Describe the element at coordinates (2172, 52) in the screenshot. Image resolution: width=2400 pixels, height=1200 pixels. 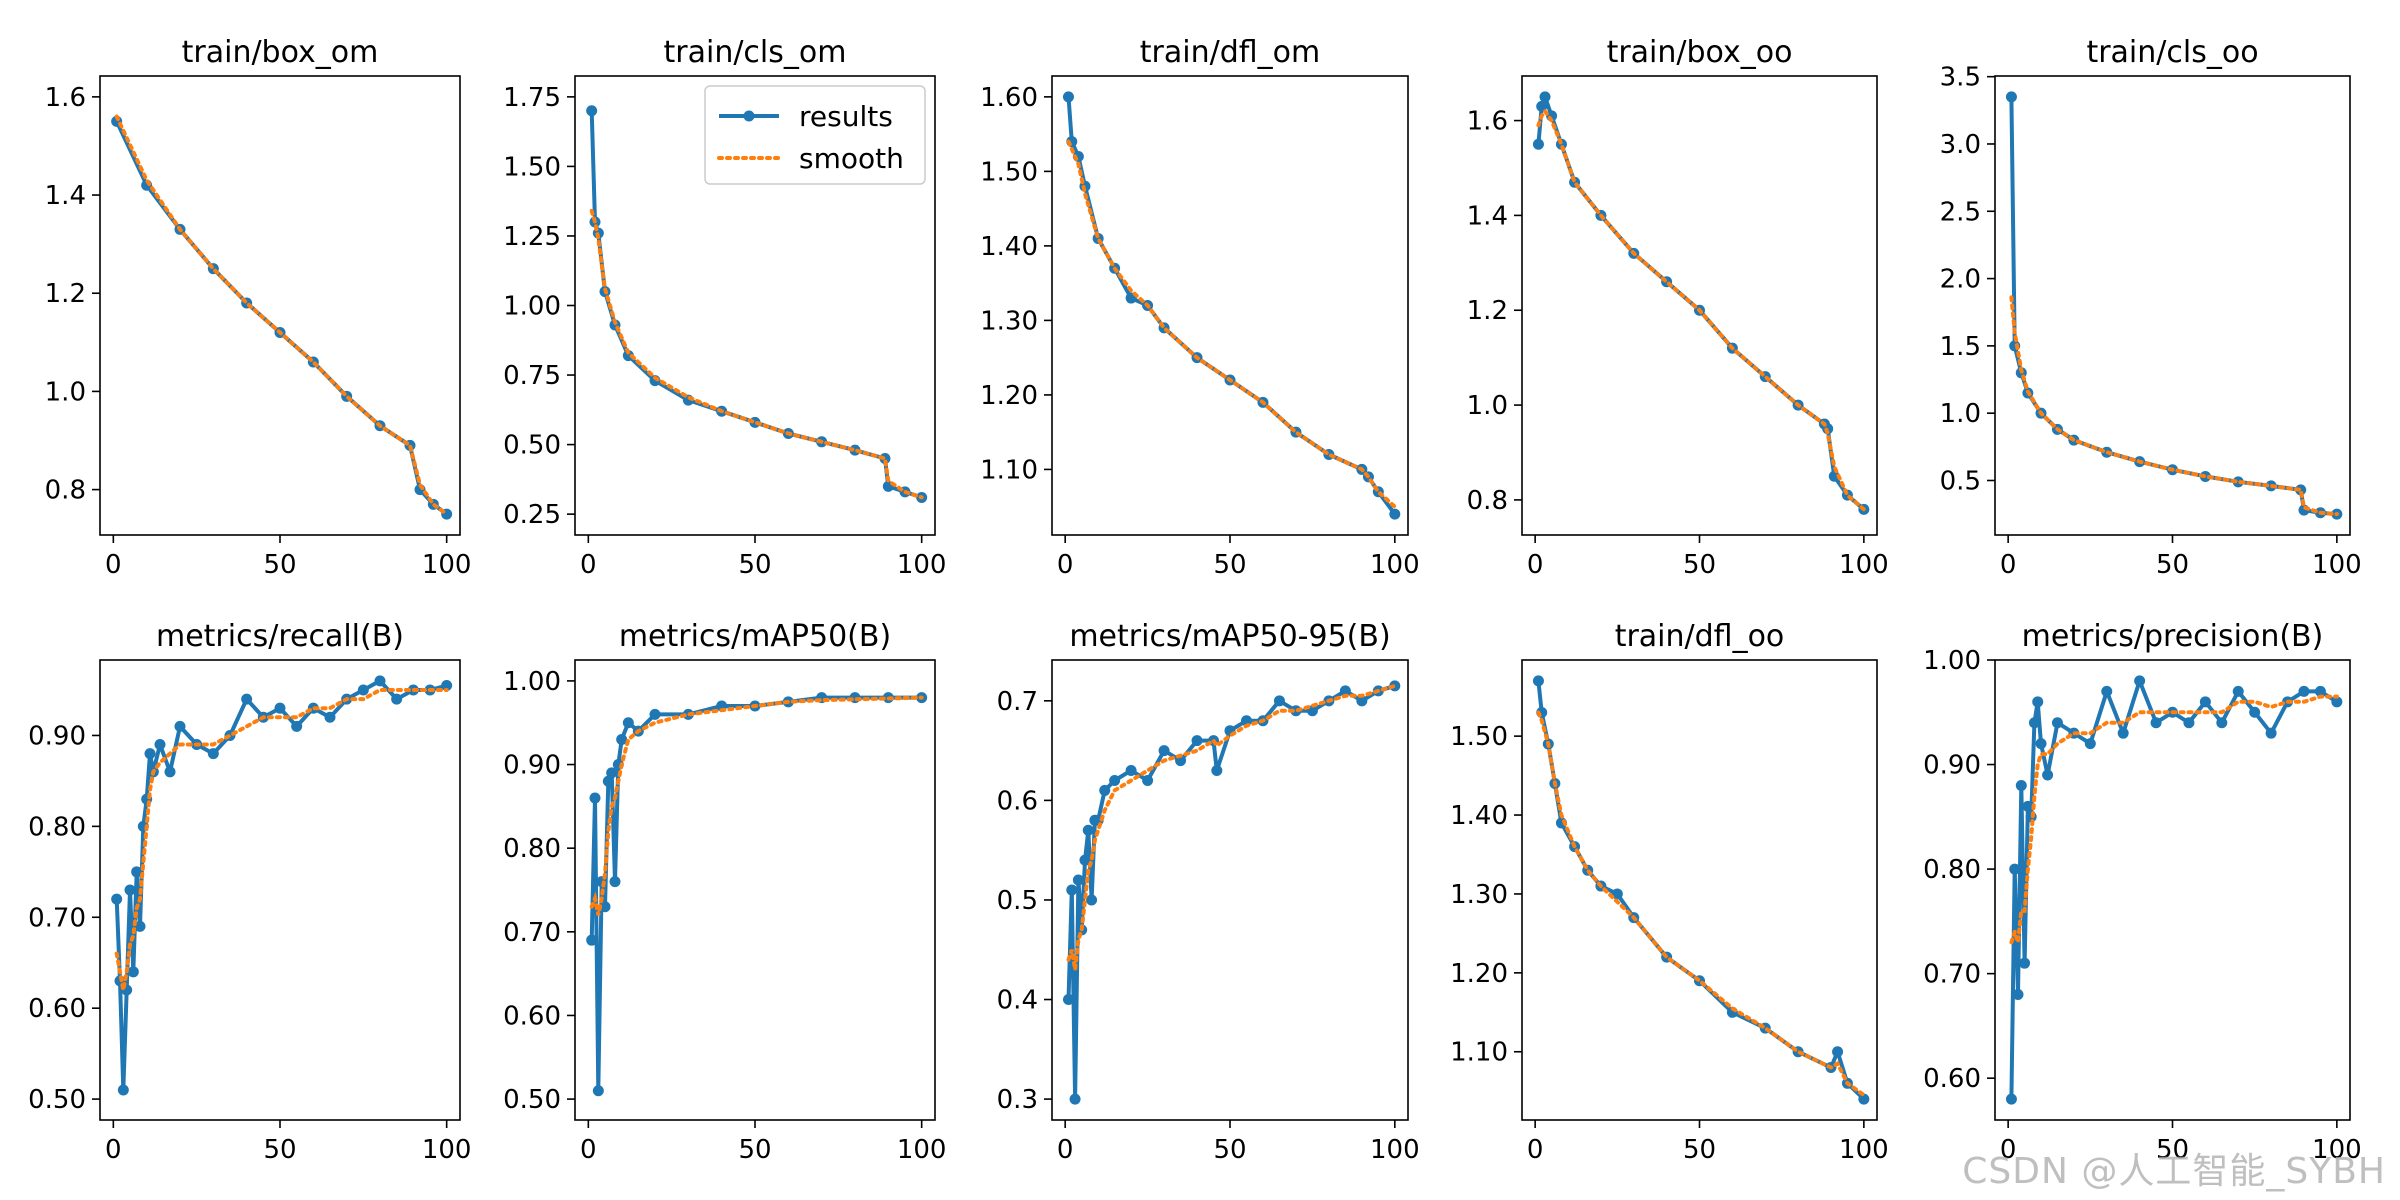
I see `chart-title: train/cls_oo` at that location.